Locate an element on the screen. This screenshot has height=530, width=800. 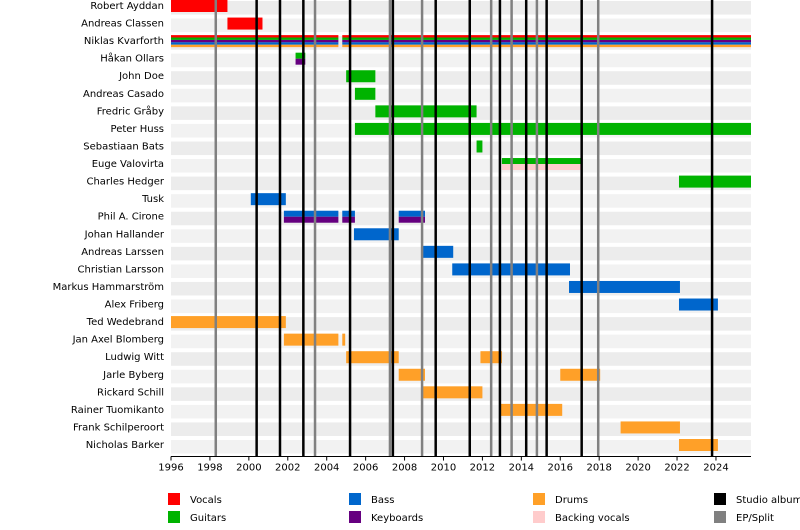
x-tick-label: 2024 is located at coordinates (715, 468).